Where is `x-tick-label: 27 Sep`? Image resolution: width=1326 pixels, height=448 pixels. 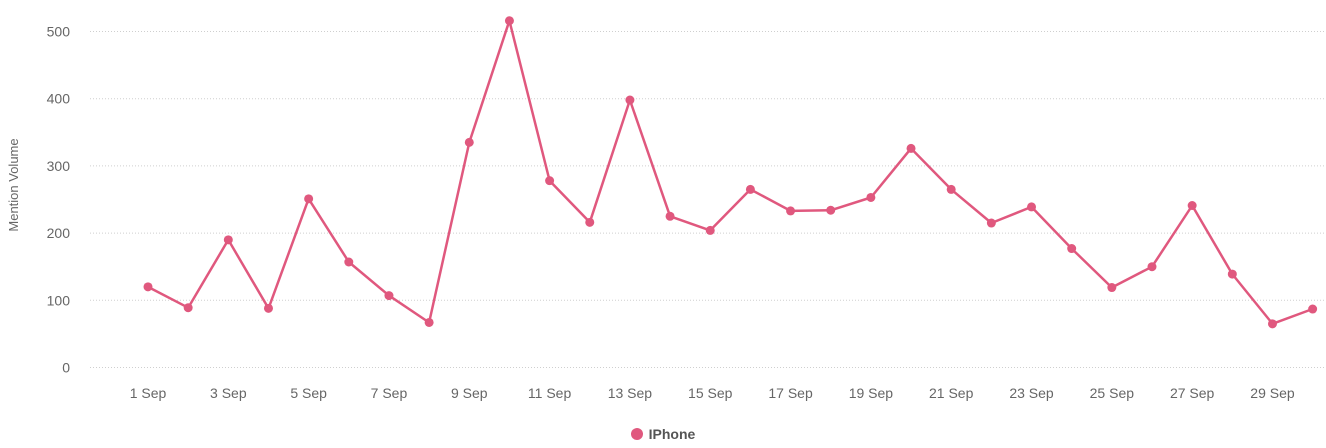
x-tick-label: 27 Sep is located at coordinates (1192, 393).